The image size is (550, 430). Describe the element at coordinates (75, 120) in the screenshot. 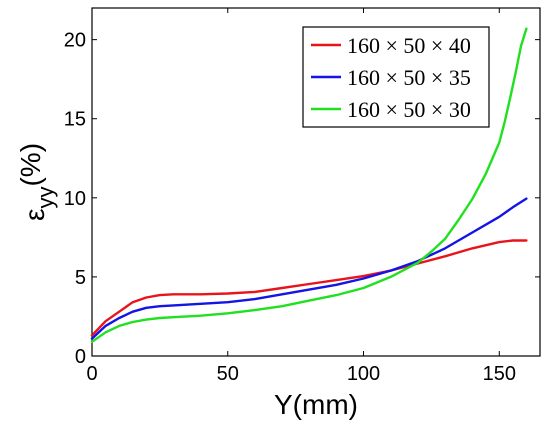

I see `y-tick-label: 15` at that location.